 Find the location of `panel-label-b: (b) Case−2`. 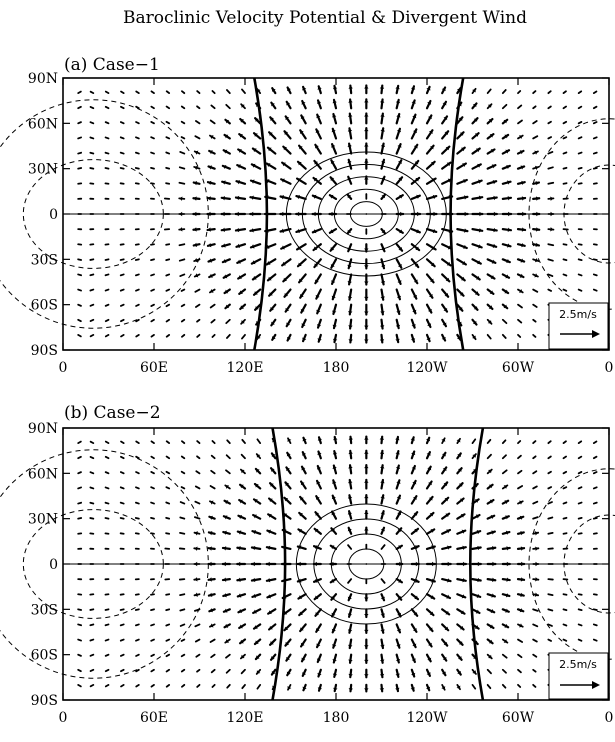

panel-label-b: (b) Case−2 is located at coordinates (112, 413).